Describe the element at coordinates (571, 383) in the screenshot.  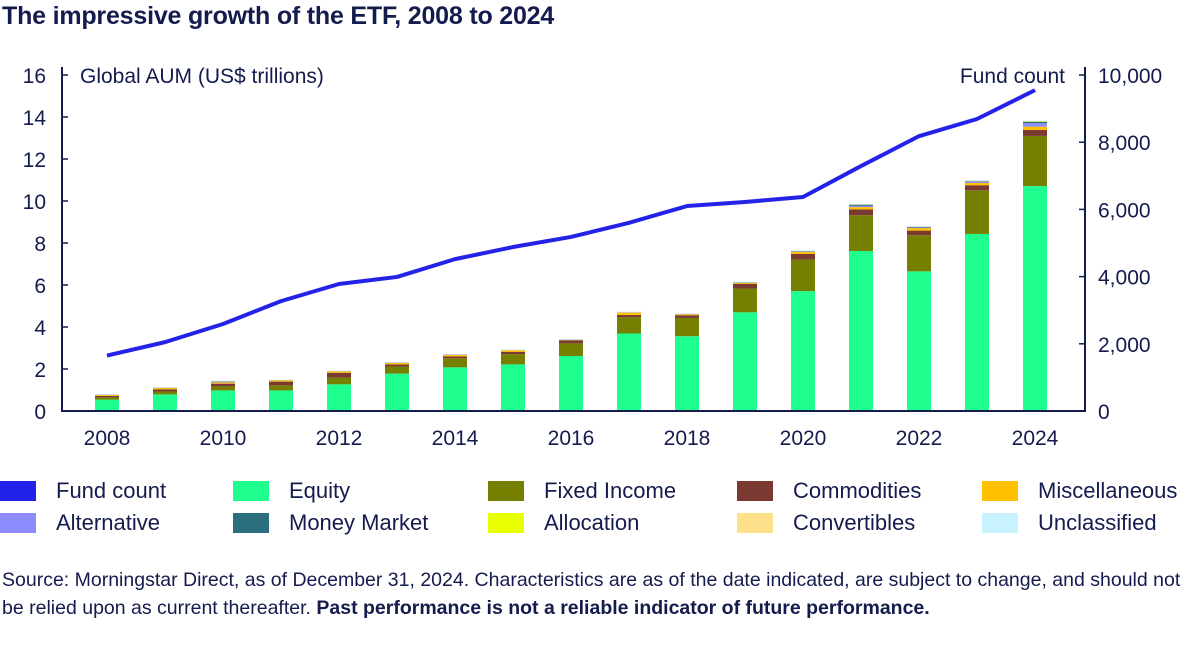
I see `bar-equity-2016` at that location.